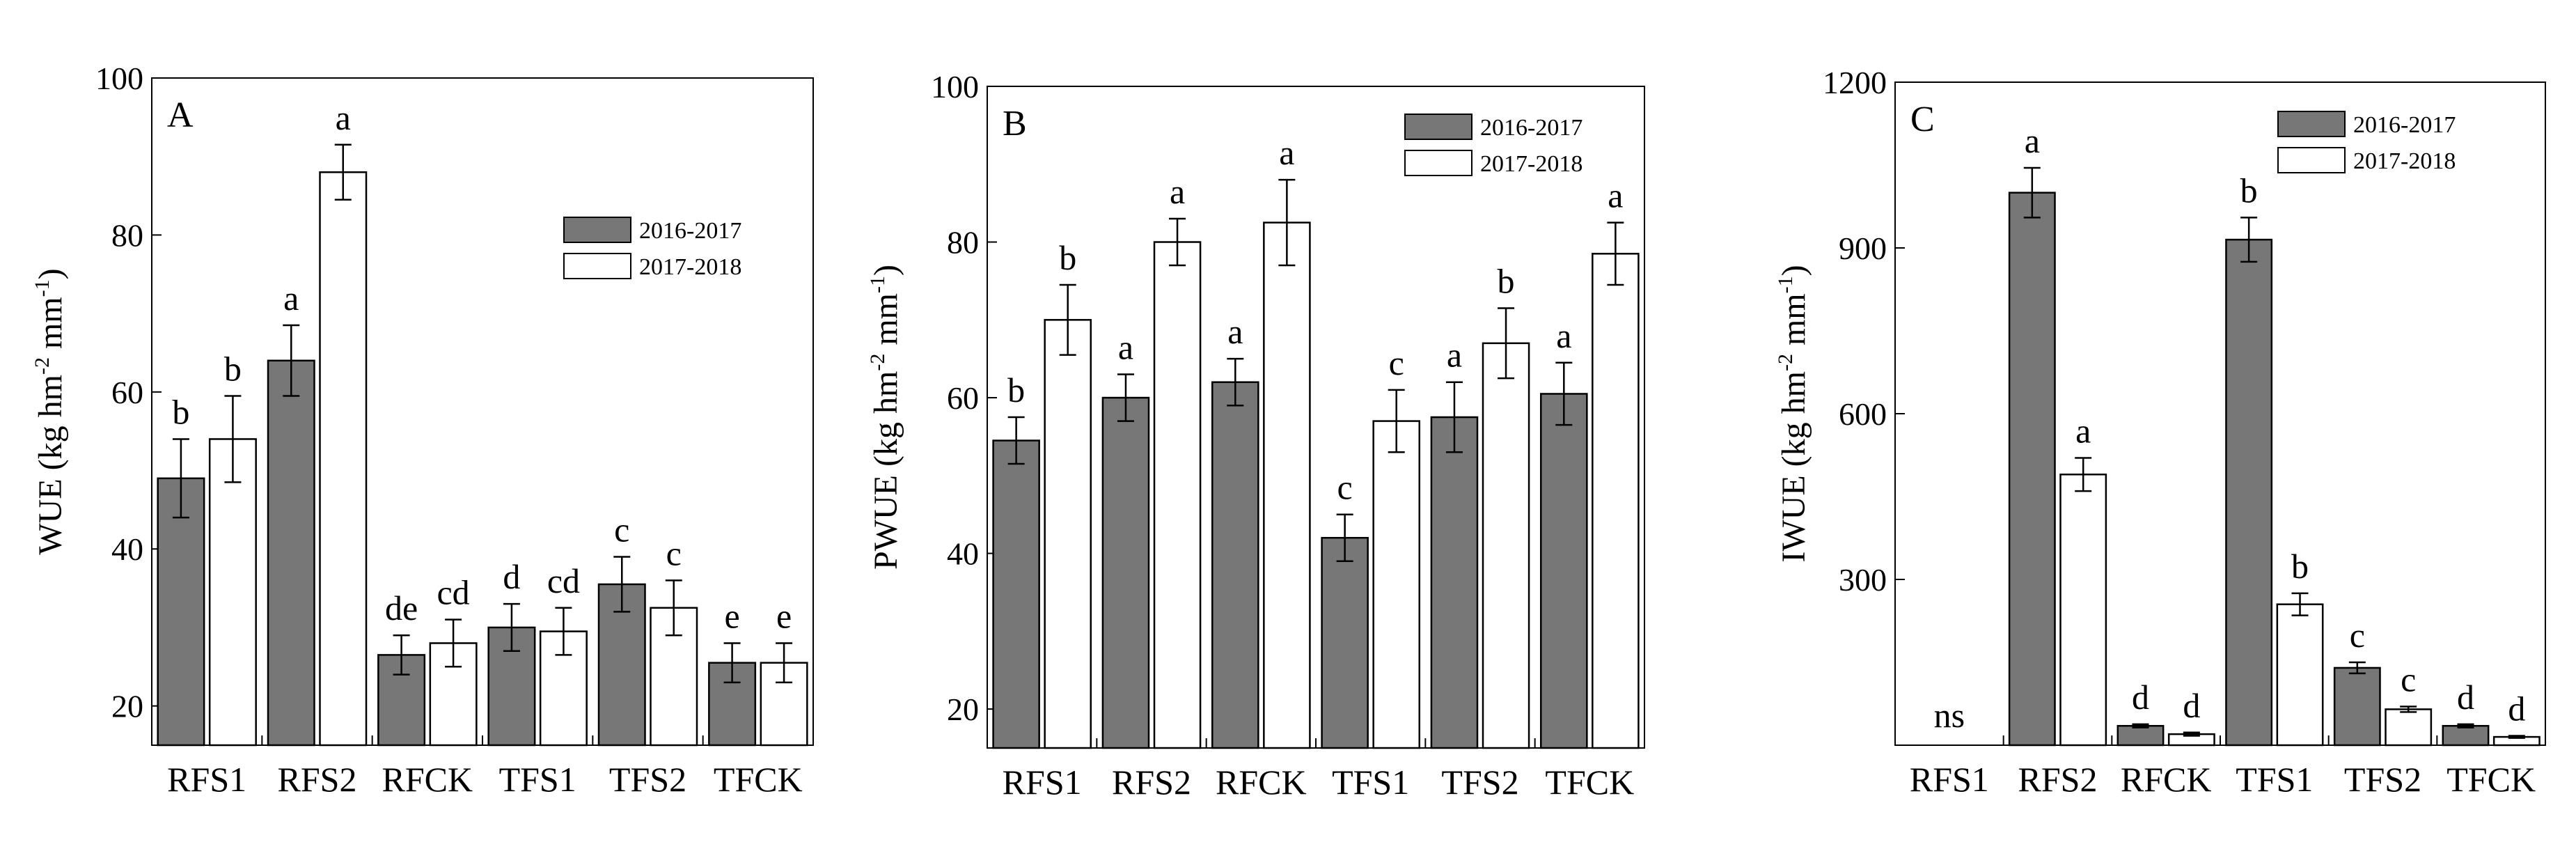  What do you see at coordinates (1922, 119) in the screenshot?
I see `panel-label: C` at bounding box center [1922, 119].